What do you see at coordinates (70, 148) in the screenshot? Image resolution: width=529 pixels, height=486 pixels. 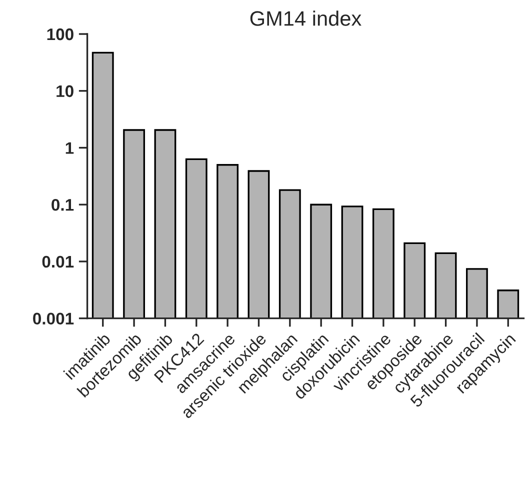 I see `y-tick-label: 1` at bounding box center [70, 148].